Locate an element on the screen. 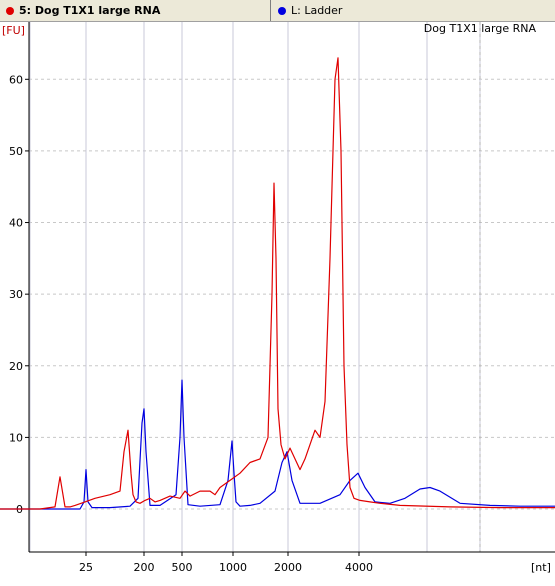 The image size is (555, 586). x-tick-label: 25 is located at coordinates (86, 567).